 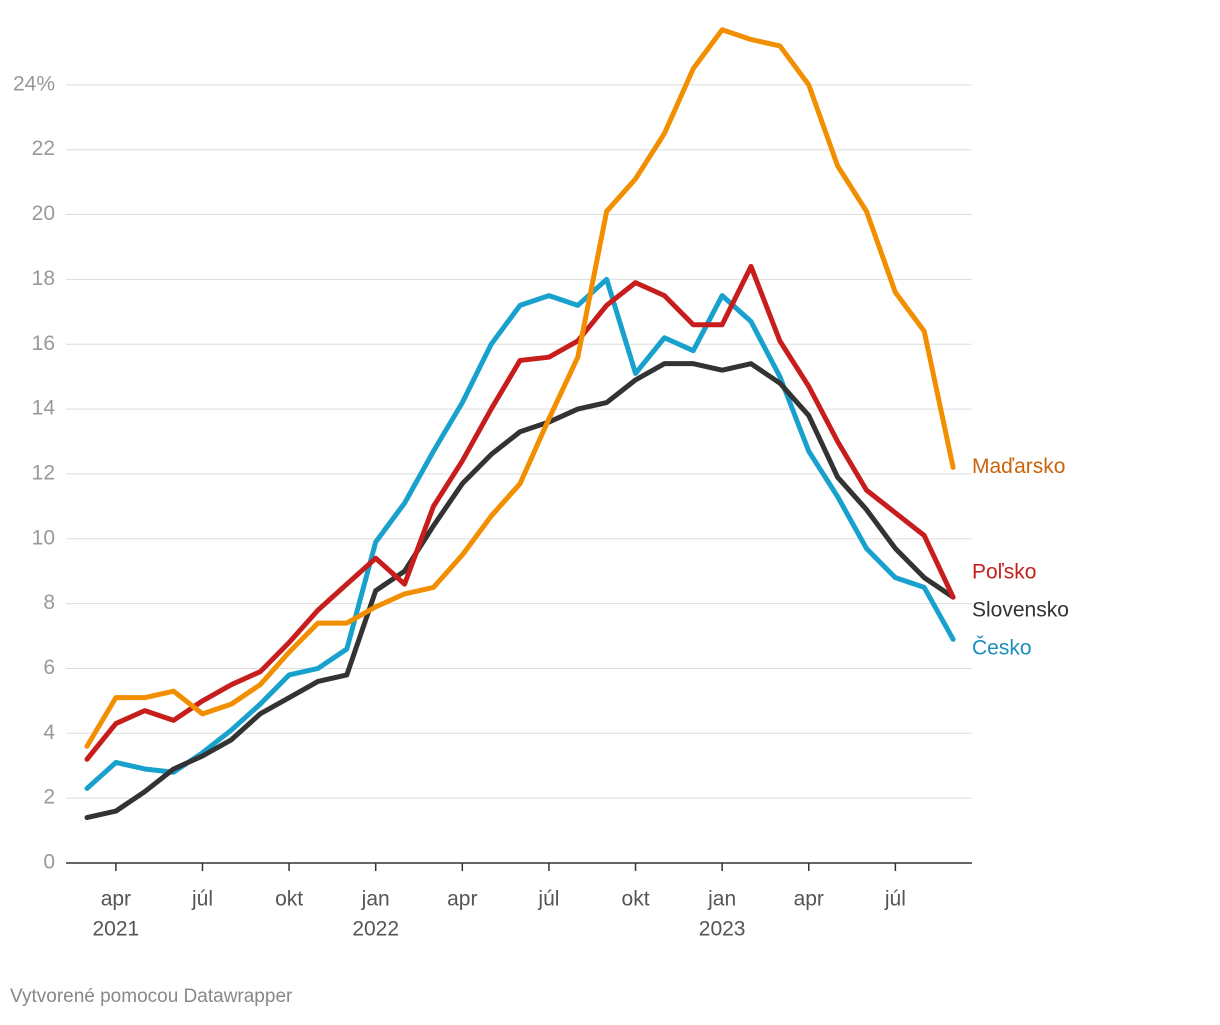 I want to click on x-tick-year: 2021, so click(x=116, y=929).